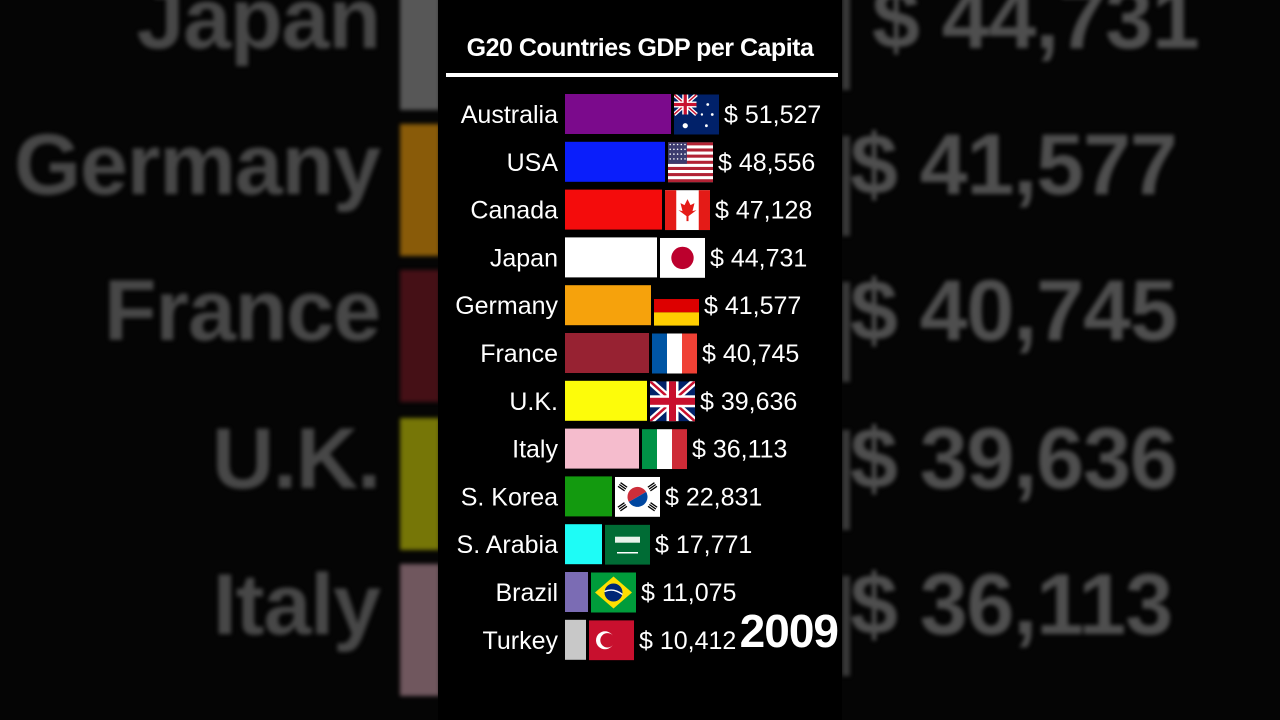  What do you see at coordinates (739, 450) in the screenshot?
I see `value-label: $ 36,113` at bounding box center [739, 450].